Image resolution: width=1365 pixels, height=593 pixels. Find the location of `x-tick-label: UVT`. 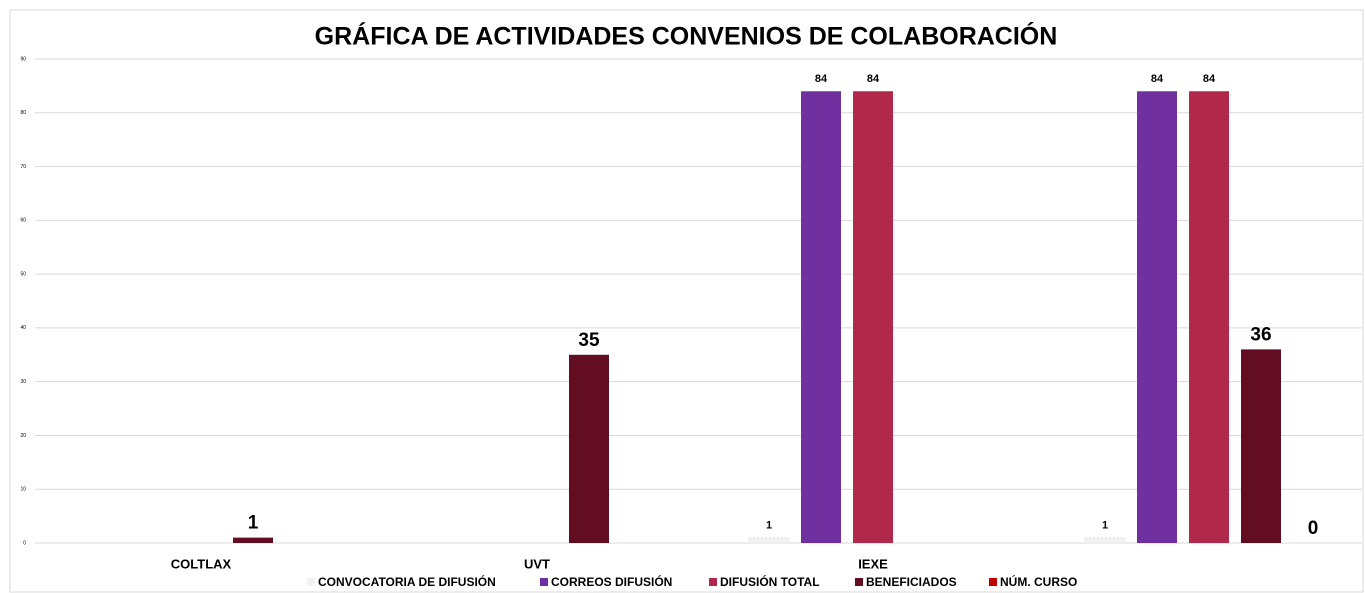

x-tick-label: UVT is located at coordinates (537, 563).